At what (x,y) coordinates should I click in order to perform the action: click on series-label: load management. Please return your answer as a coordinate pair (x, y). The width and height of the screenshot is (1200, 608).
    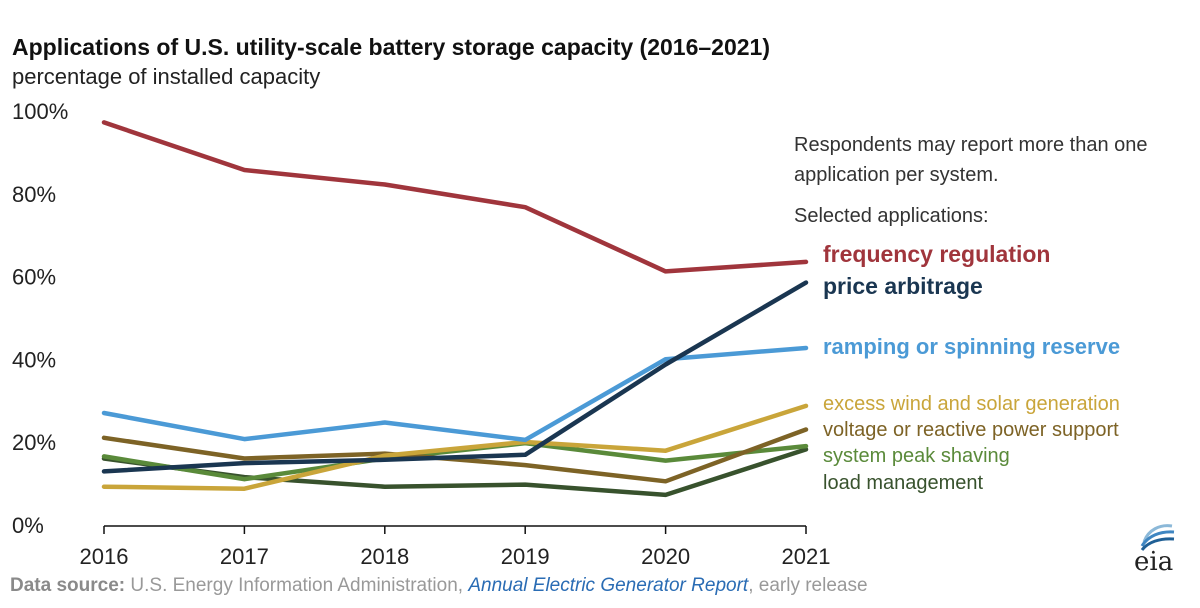
    Looking at the image, I should click on (903, 483).